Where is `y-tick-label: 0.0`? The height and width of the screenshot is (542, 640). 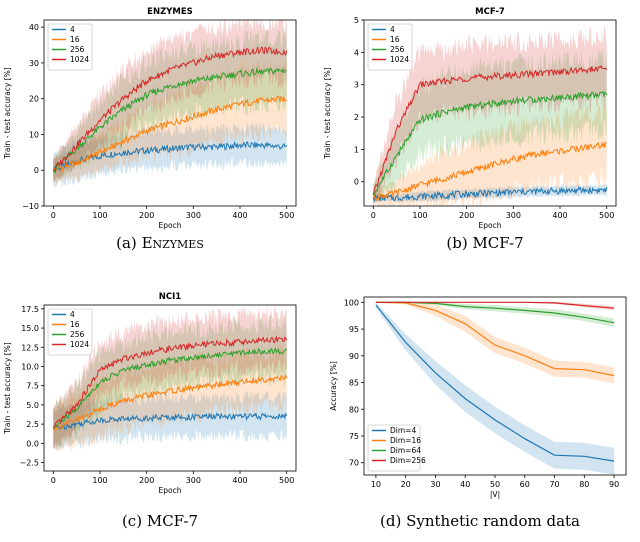
y-tick-label: 0.0 is located at coordinates (32, 443).